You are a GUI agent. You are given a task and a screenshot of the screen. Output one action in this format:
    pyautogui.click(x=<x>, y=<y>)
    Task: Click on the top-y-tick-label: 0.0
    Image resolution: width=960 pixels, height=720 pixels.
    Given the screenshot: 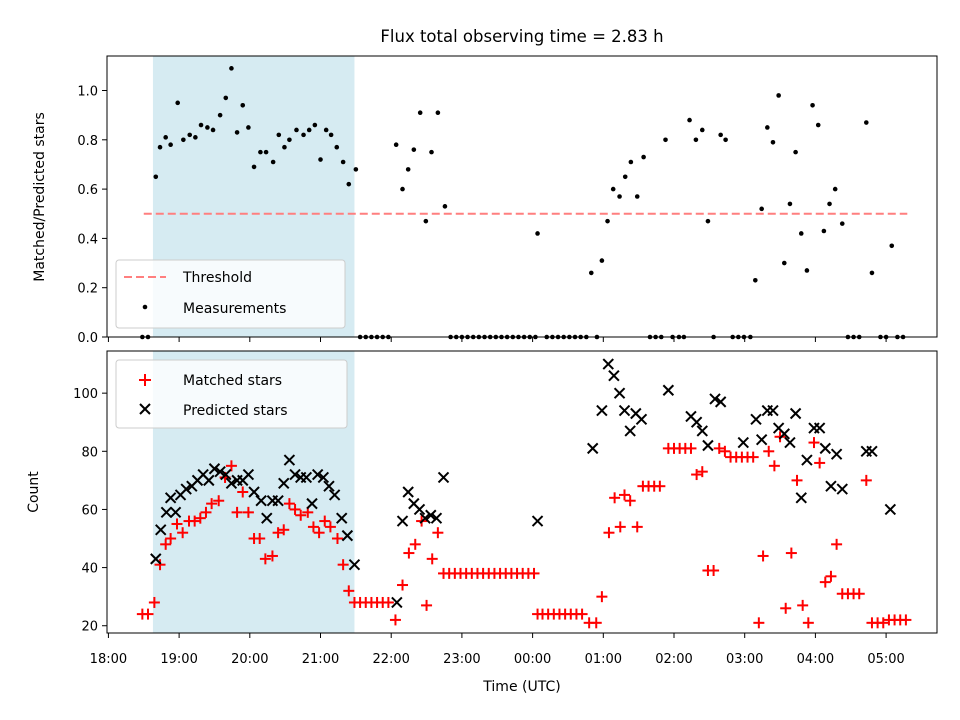 What is the action you would take?
    pyautogui.click(x=87, y=338)
    